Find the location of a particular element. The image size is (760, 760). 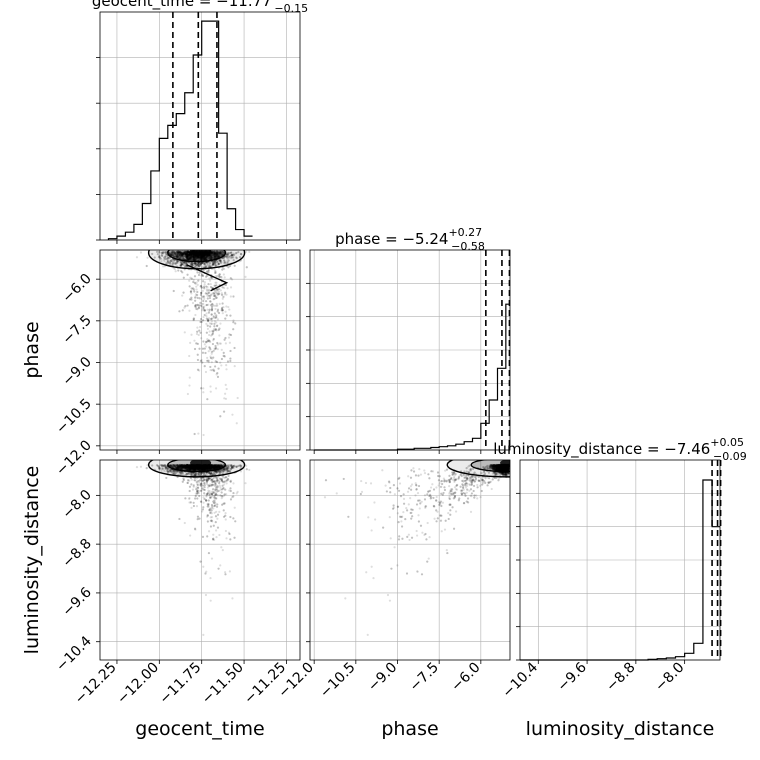

hist-phase is located at coordinates (408, 351).